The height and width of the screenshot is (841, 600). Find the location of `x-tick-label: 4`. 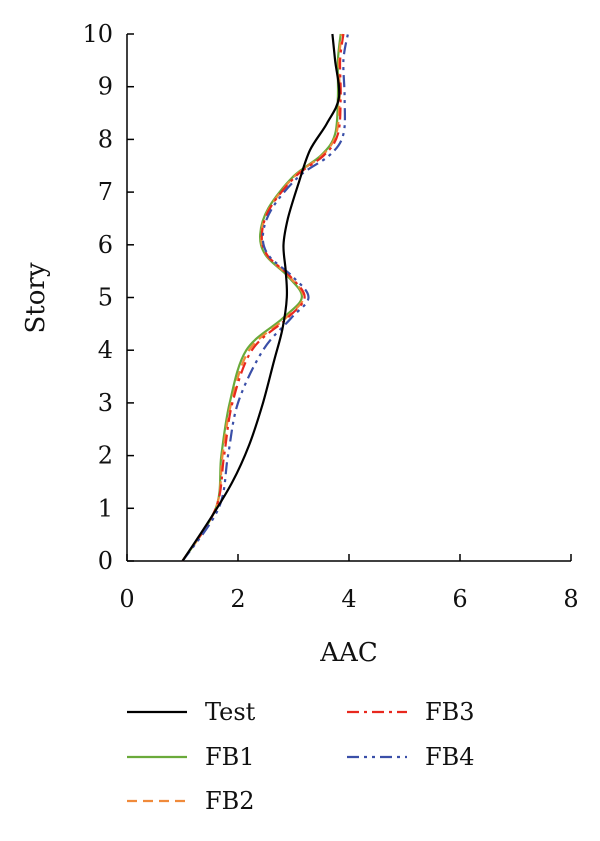

x-tick-label: 4 is located at coordinates (348, 599).